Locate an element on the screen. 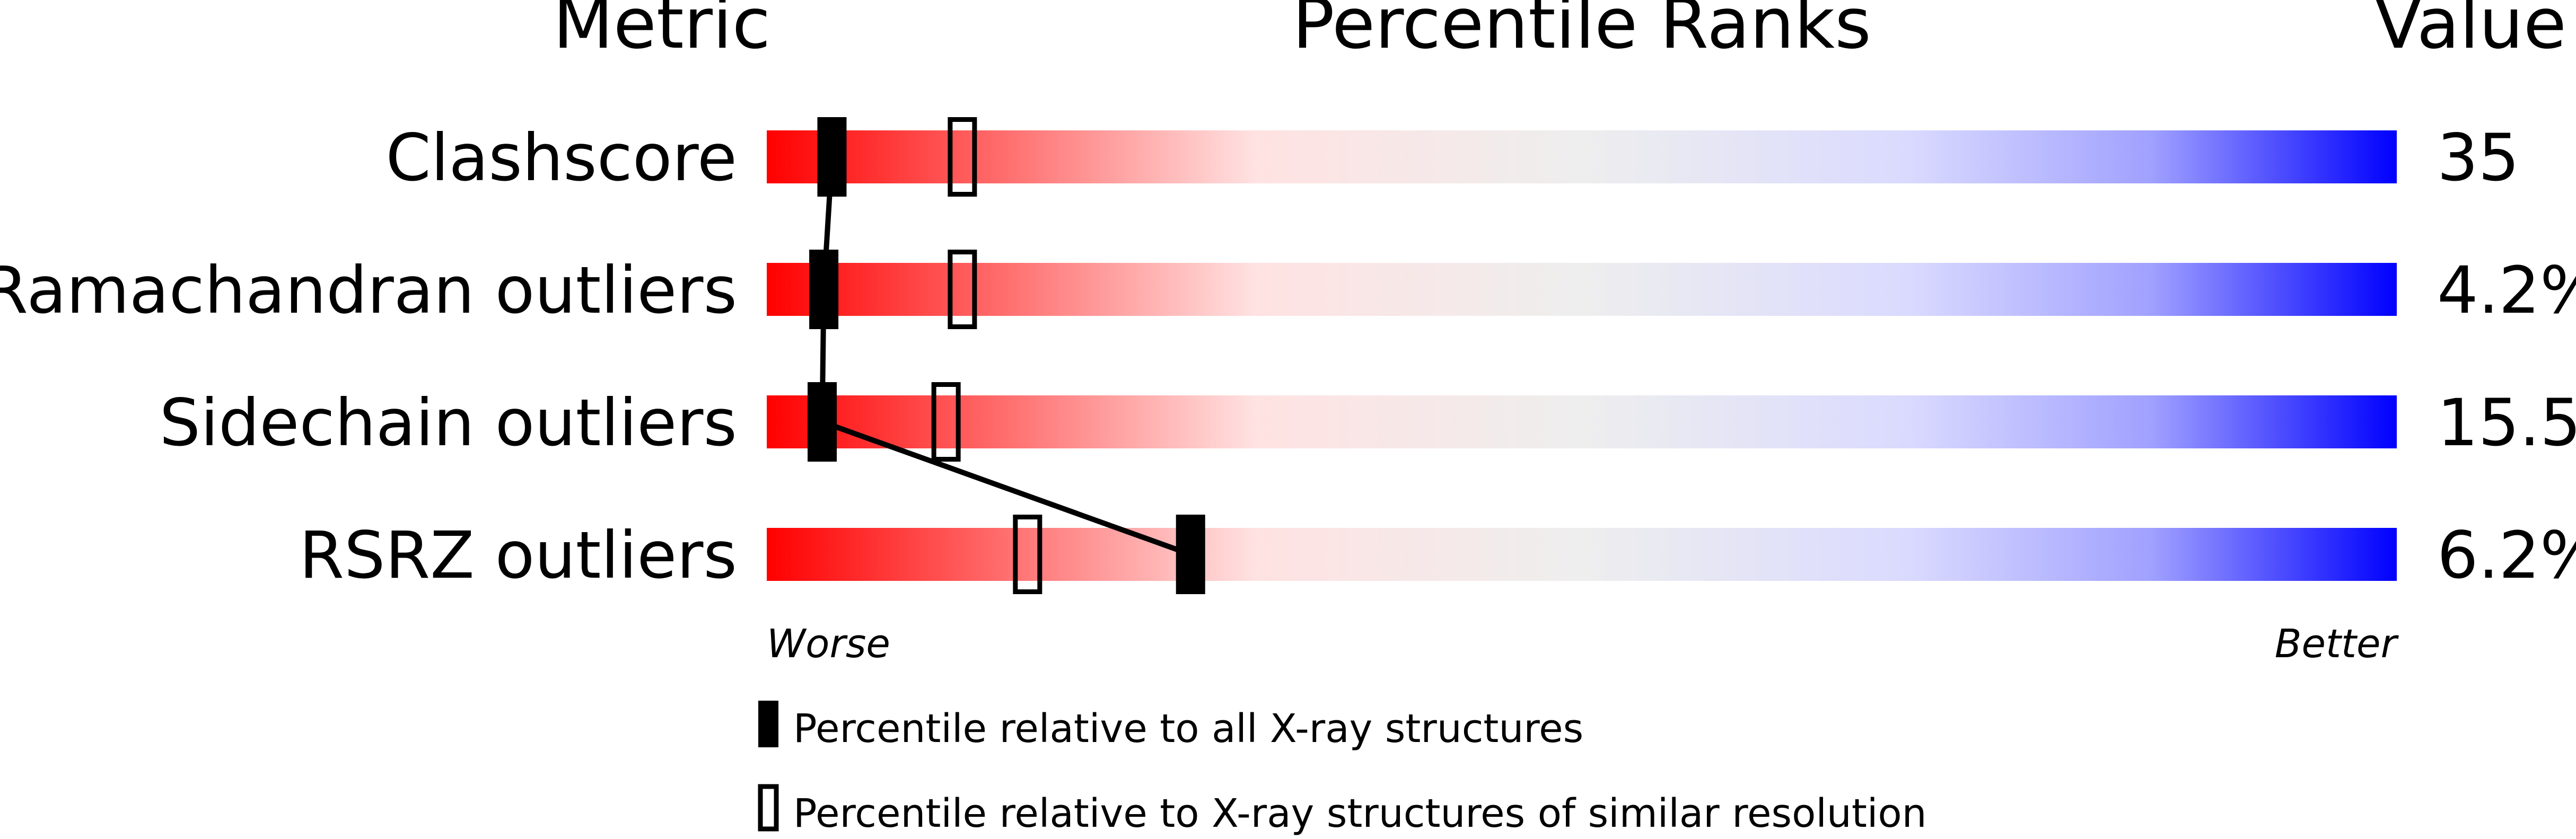  header-metric: Metric is located at coordinates (661, 32).